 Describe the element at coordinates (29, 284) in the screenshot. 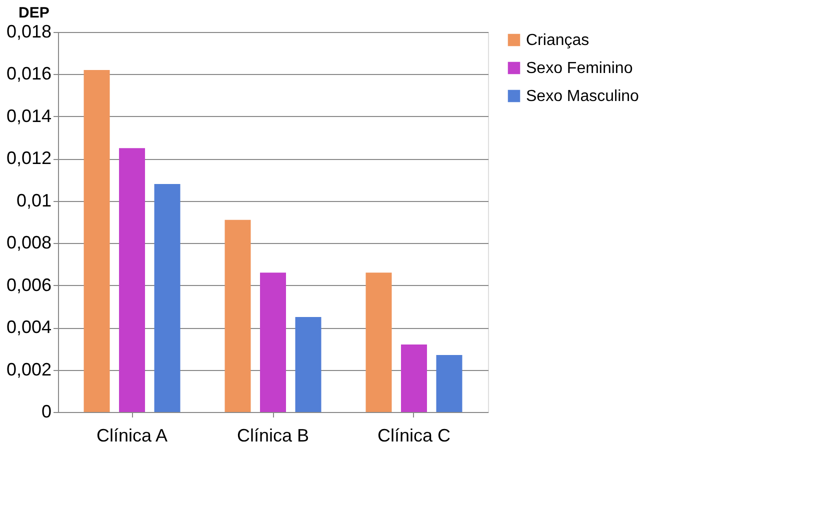

I see `y-tick-label: 0,006` at that location.